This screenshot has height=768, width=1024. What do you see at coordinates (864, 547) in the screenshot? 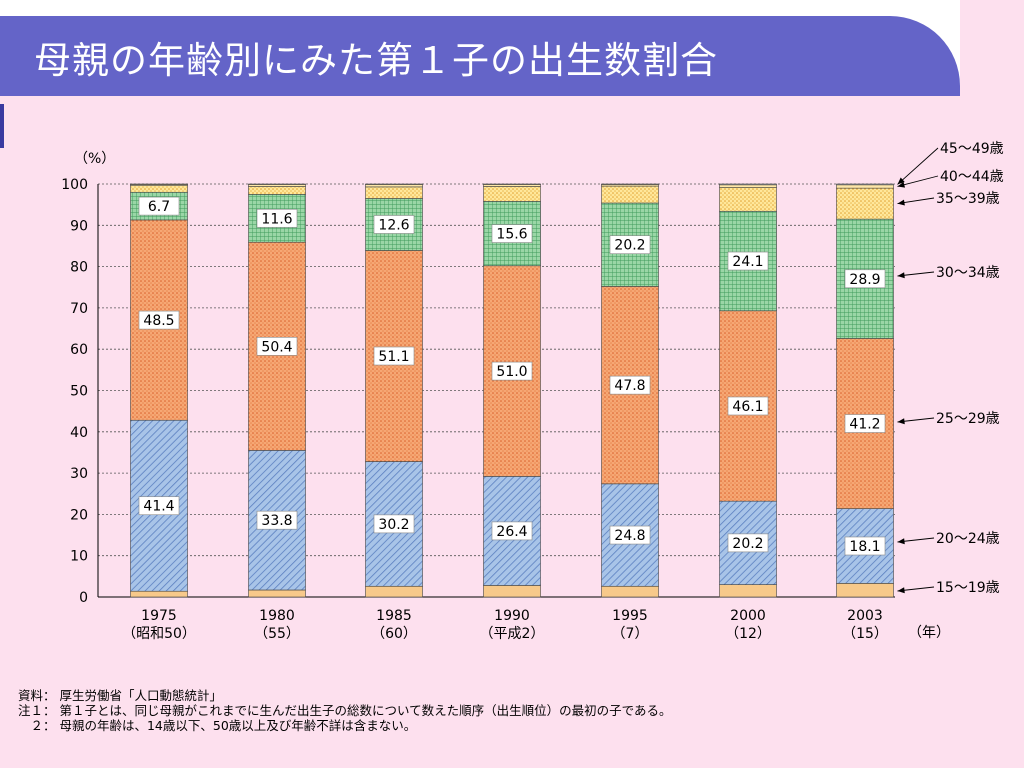
I see `data-label: 18.1` at bounding box center [864, 547].